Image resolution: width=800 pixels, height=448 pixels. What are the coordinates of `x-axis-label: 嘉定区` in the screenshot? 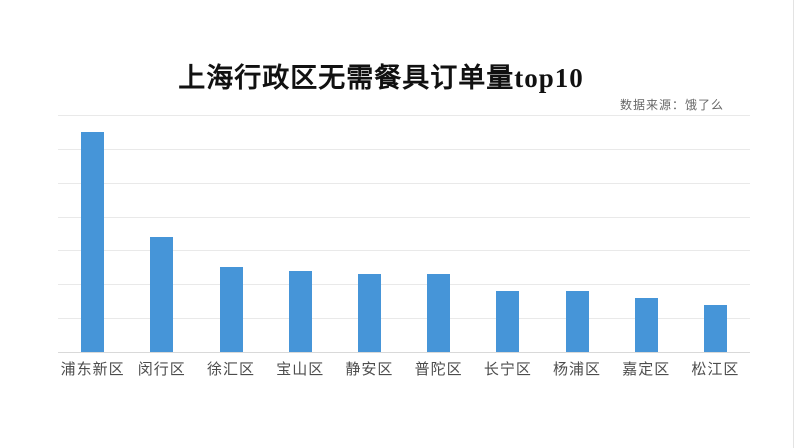 It's located at (646, 370).